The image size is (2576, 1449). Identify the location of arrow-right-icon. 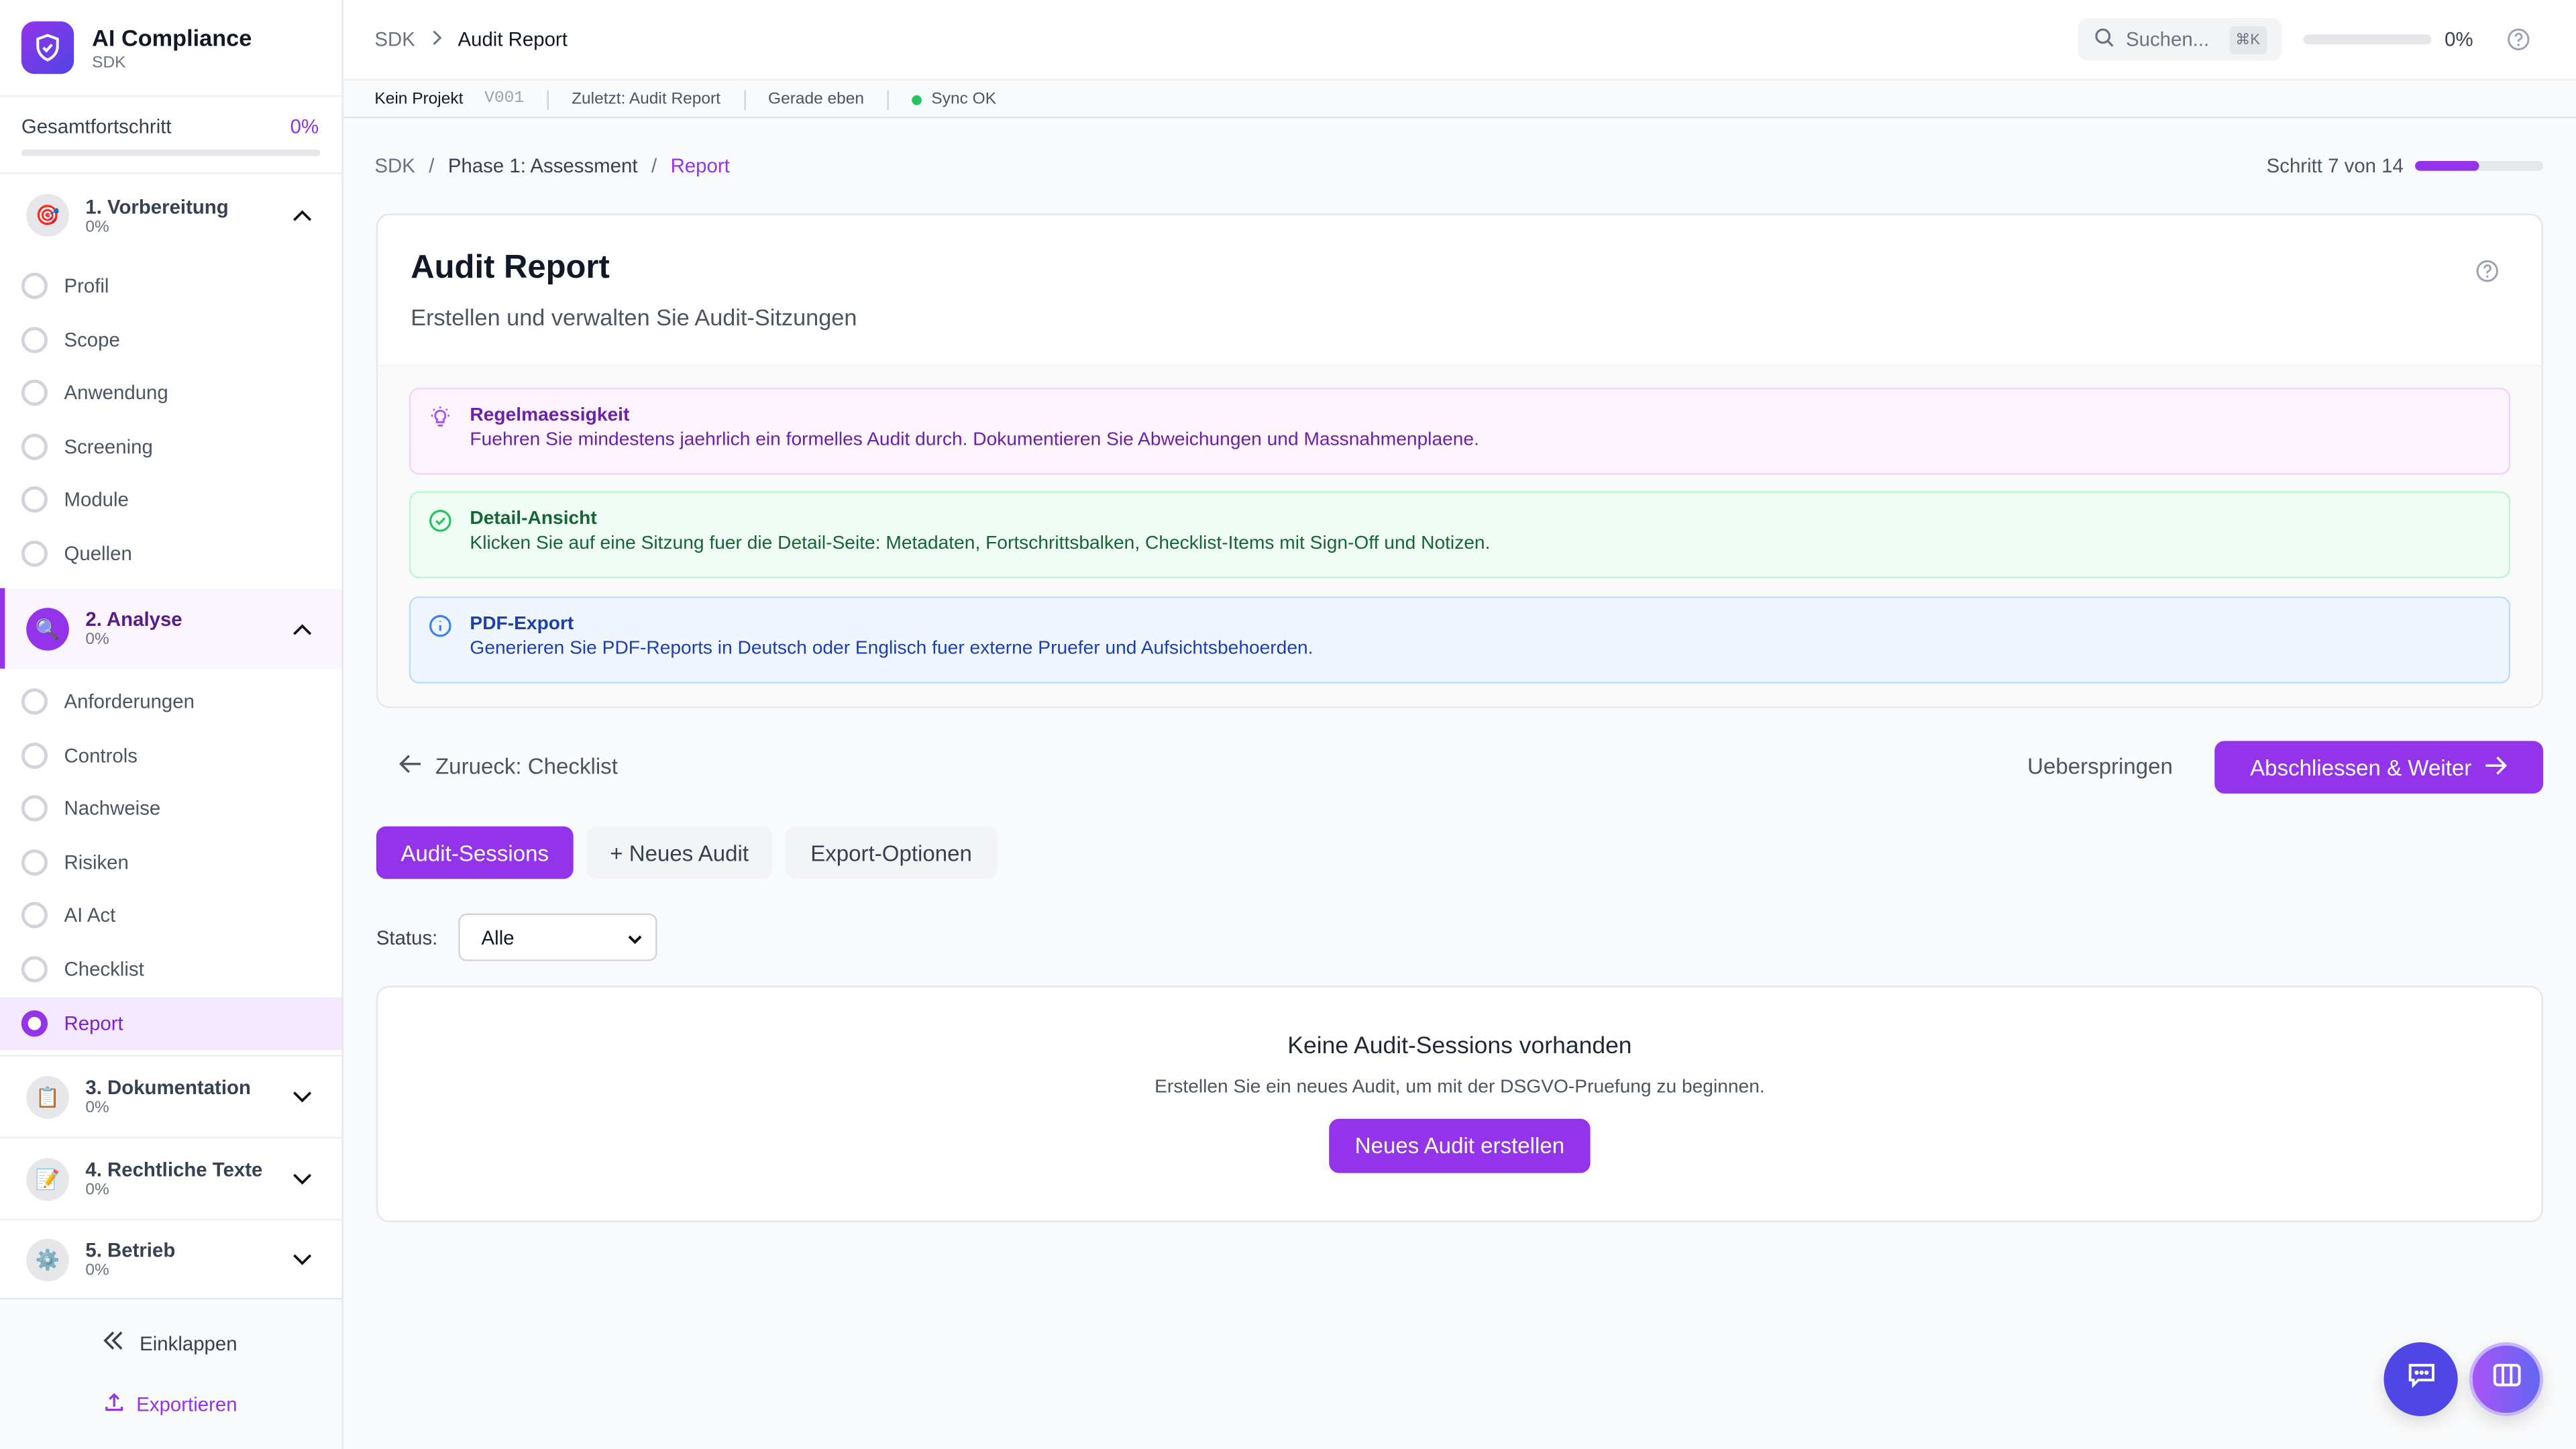
(2496, 767).